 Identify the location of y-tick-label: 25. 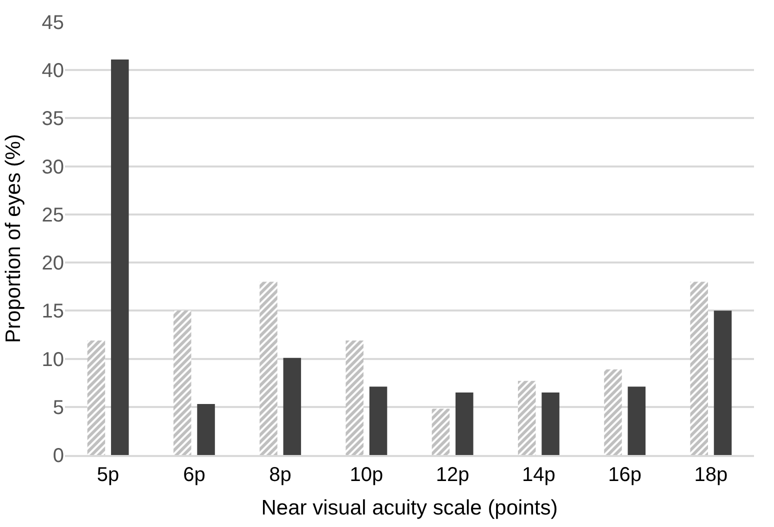
(53, 215).